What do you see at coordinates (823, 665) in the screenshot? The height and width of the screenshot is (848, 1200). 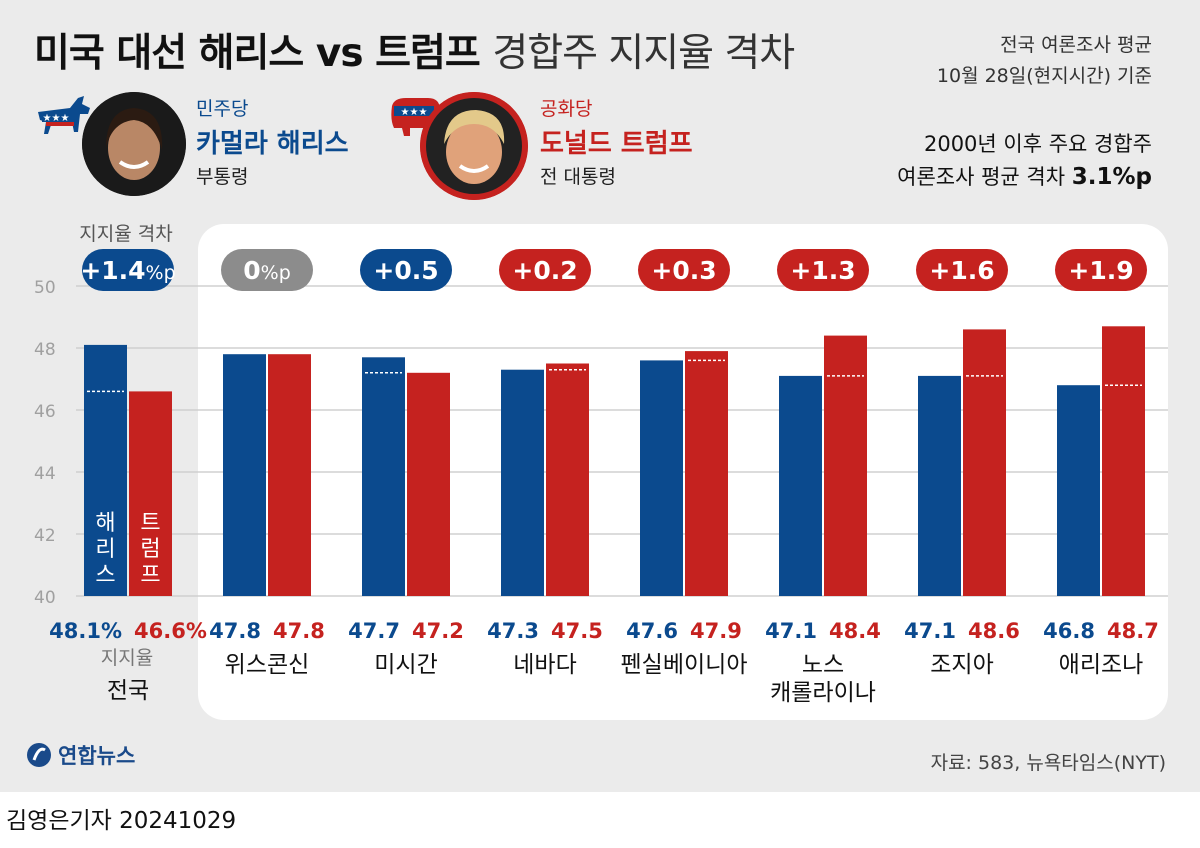 I see `category-label: 노스` at bounding box center [823, 665].